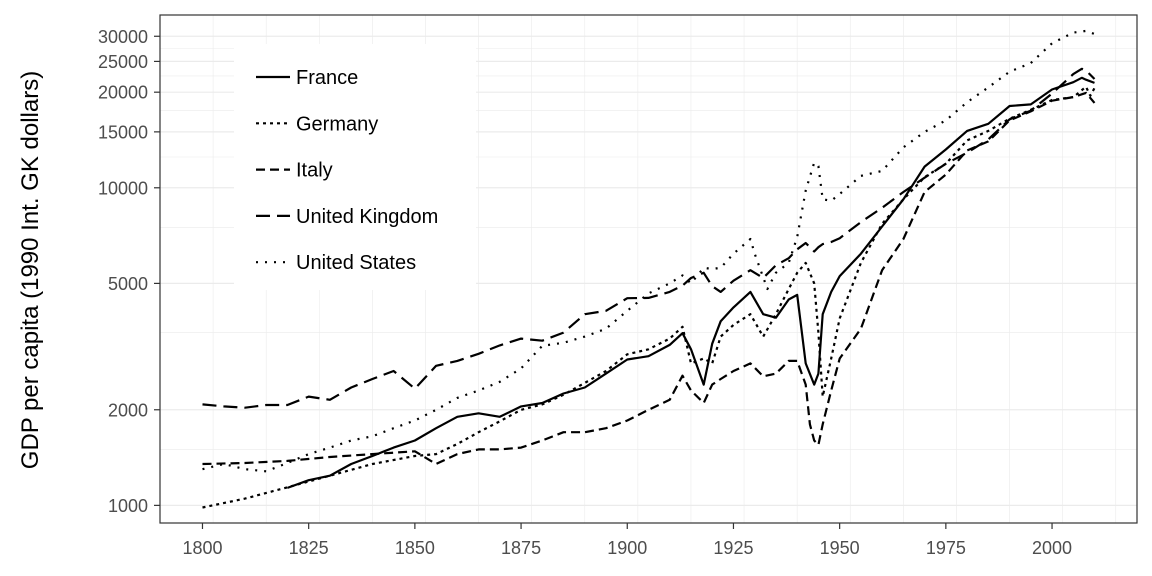 The width and height of the screenshot is (1152, 576). I want to click on y-tick-label: 30000, so click(123, 37).